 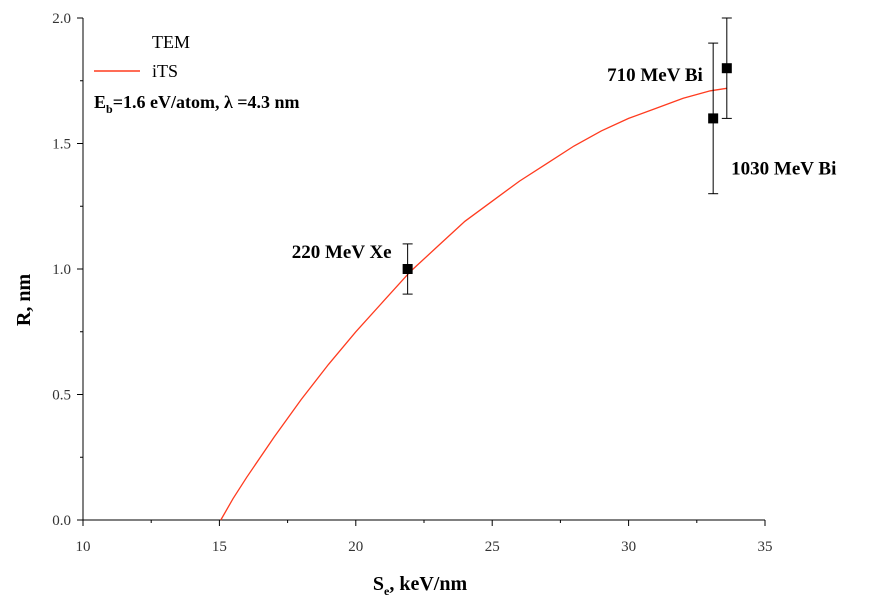 I want to click on x-axis-title-sub: e, so click(x=387, y=591).